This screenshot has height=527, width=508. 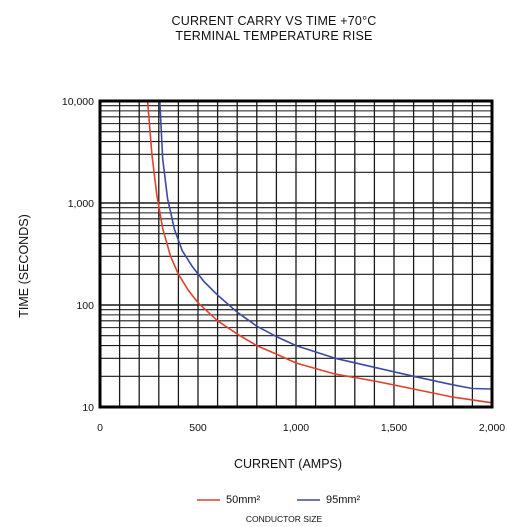 I want to click on legend-label: 50mm², so click(x=243, y=500).